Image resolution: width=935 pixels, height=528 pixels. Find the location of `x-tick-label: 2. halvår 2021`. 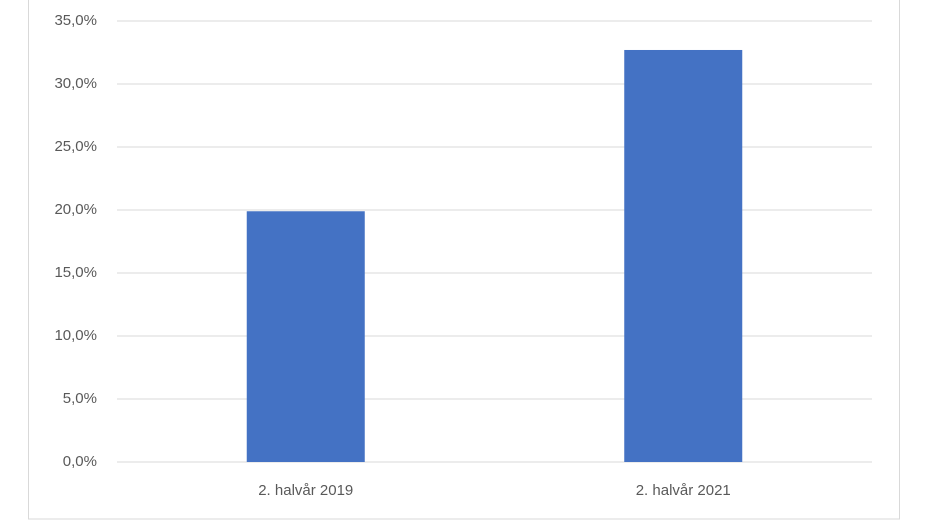

x-tick-label: 2. halvår 2021 is located at coordinates (683, 490).